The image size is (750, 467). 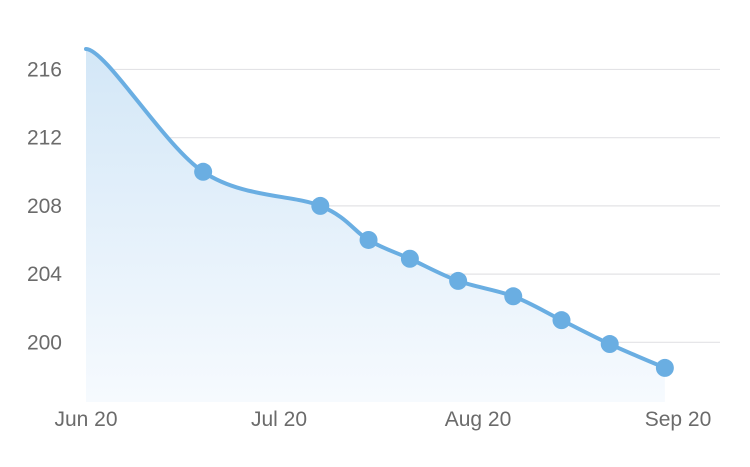 I want to click on y-tick-label-200: 200, so click(x=44, y=342).